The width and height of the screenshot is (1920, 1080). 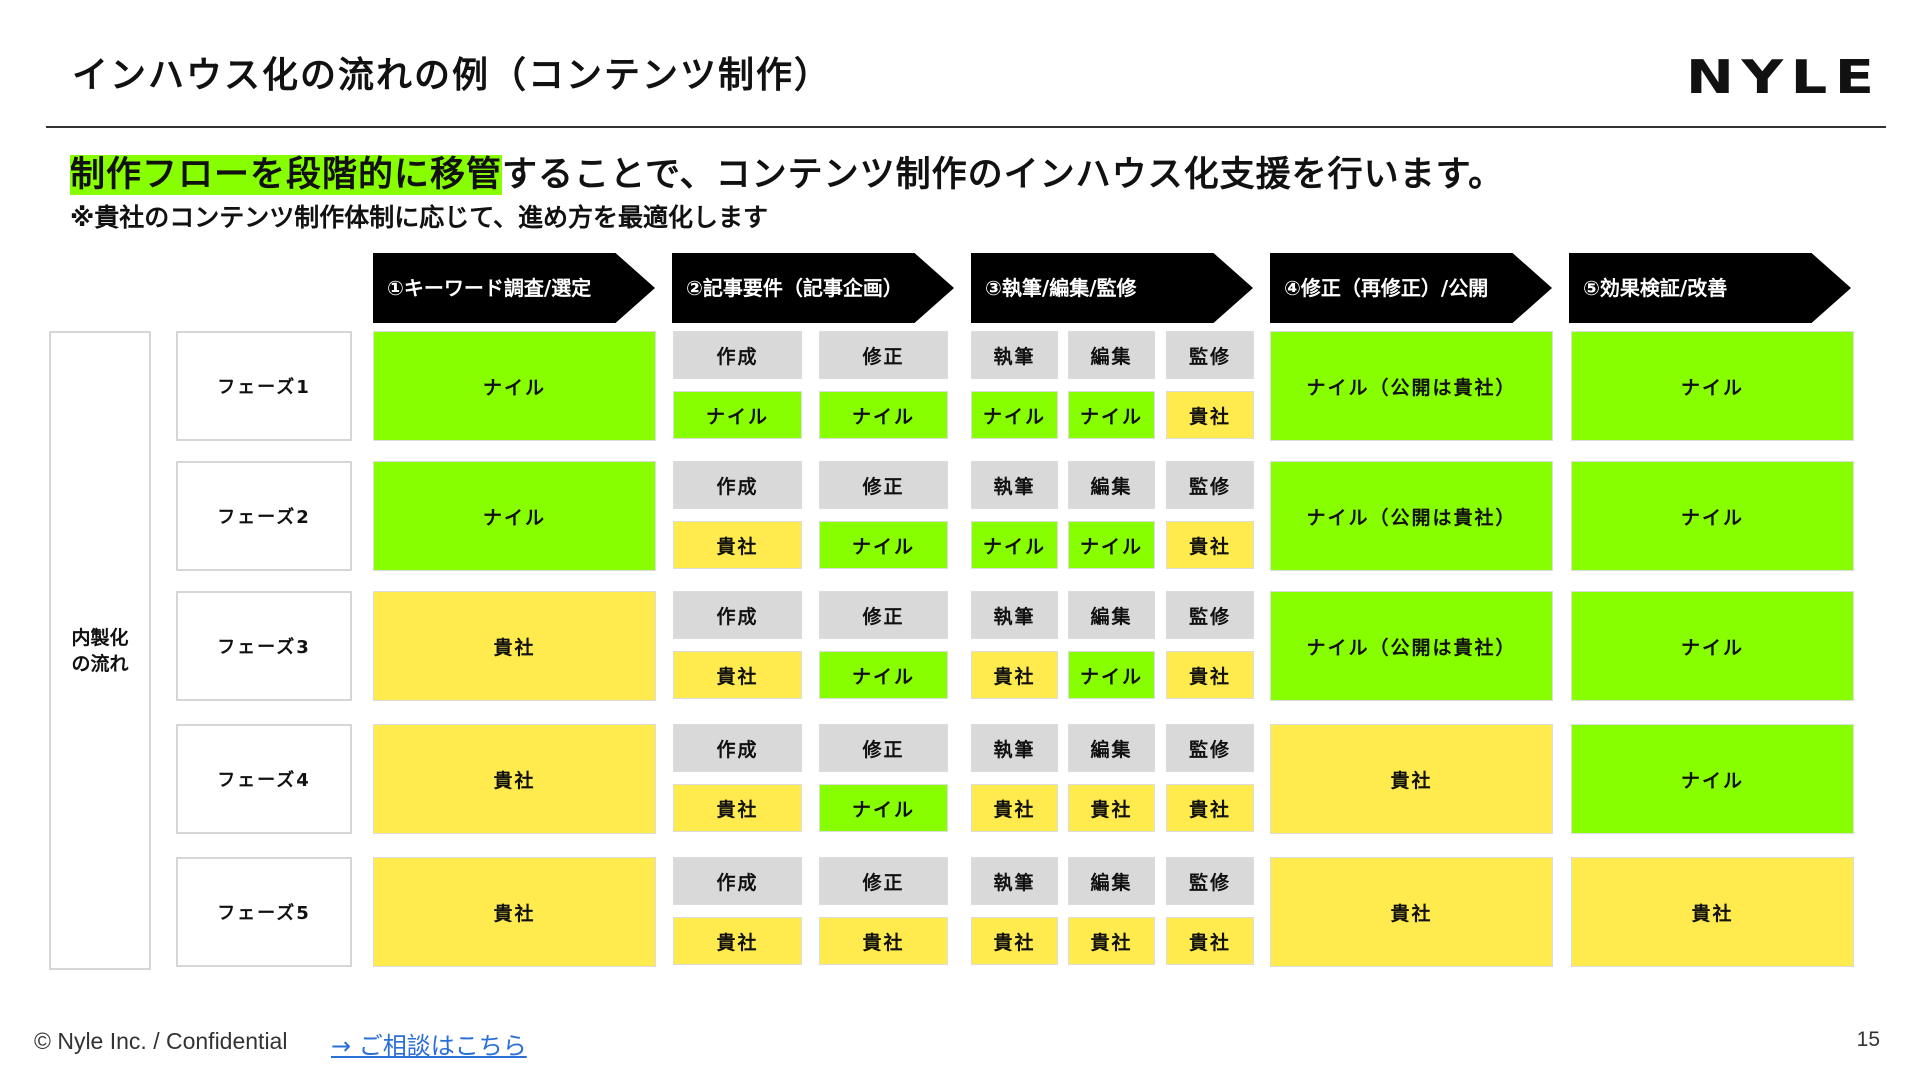 I want to click on step-header-5: ⑤効果検証/改善, so click(x=1710, y=288).